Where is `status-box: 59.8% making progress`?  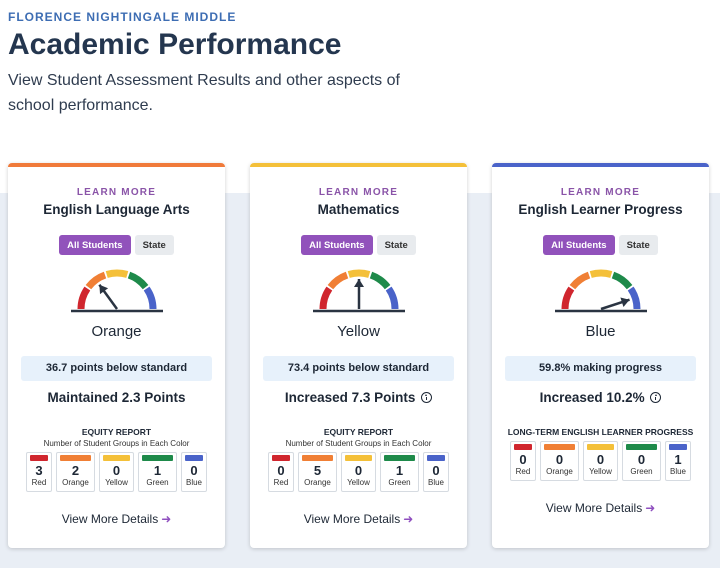
status-box: 59.8% making progress is located at coordinates (600, 368).